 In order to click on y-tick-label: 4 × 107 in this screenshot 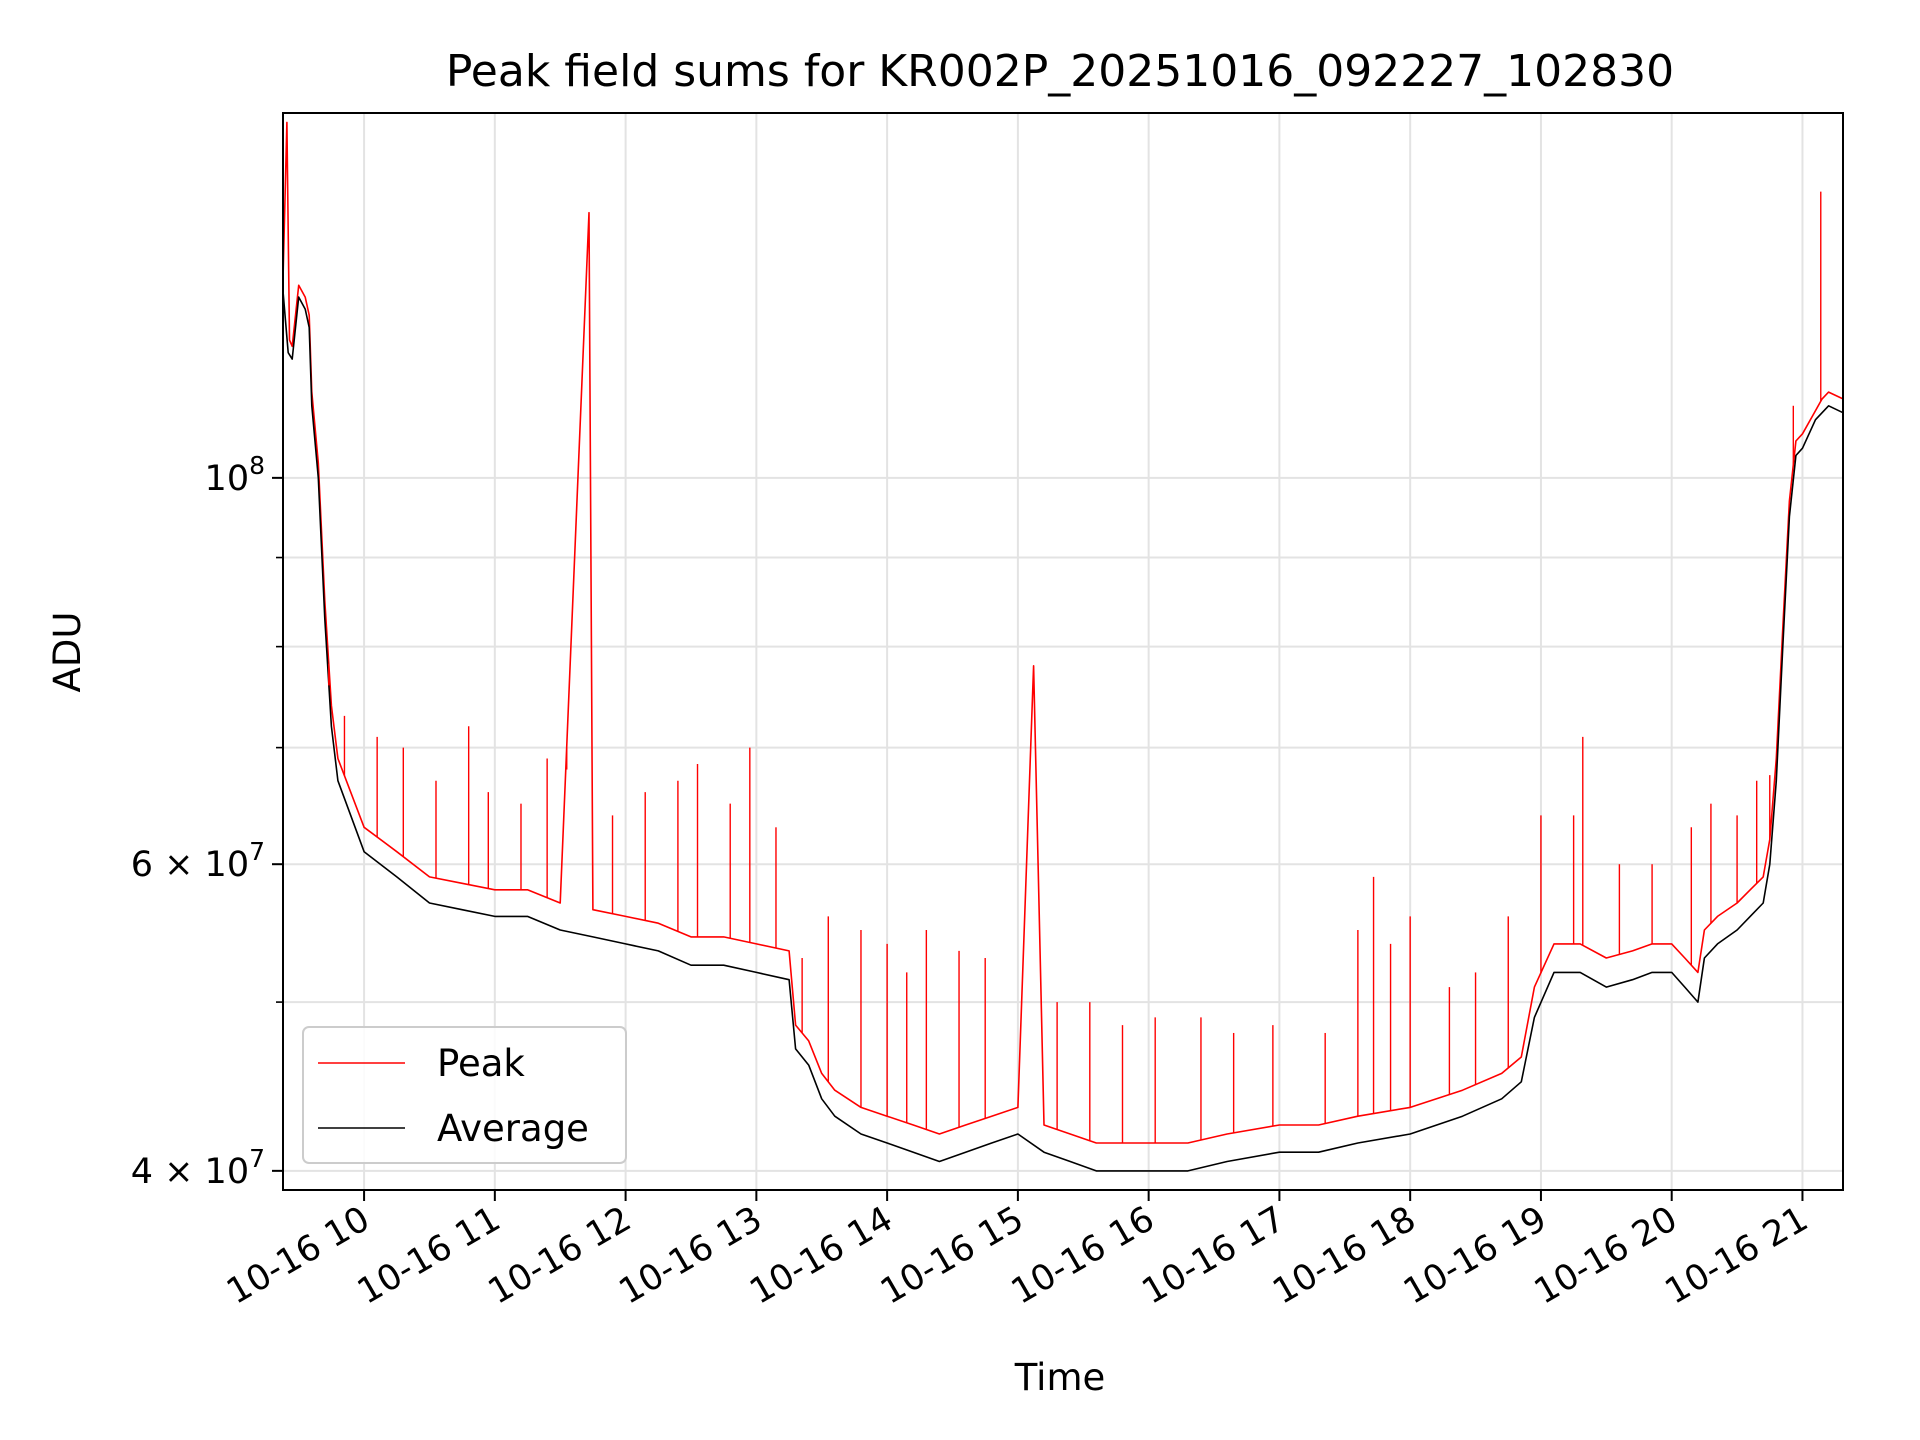, I will do `click(198, 1168)`.